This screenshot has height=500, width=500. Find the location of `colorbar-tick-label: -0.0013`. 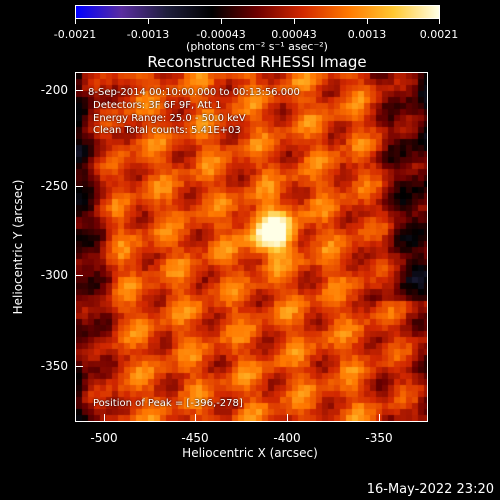

colorbar-tick-label: -0.0013 is located at coordinates (148, 34).